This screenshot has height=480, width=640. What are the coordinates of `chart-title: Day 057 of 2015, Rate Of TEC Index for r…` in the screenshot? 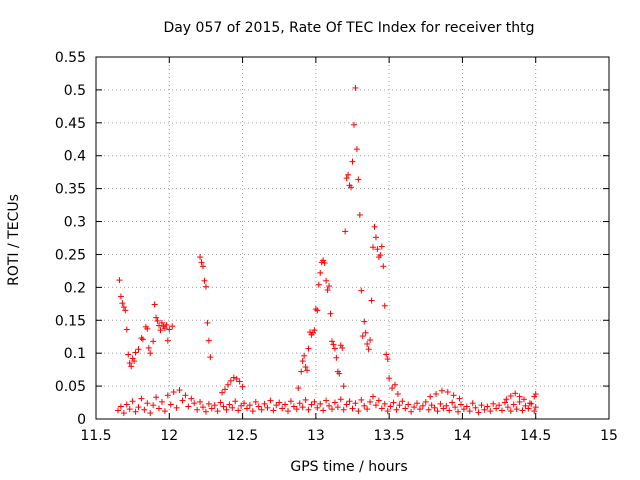 It's located at (348, 28).